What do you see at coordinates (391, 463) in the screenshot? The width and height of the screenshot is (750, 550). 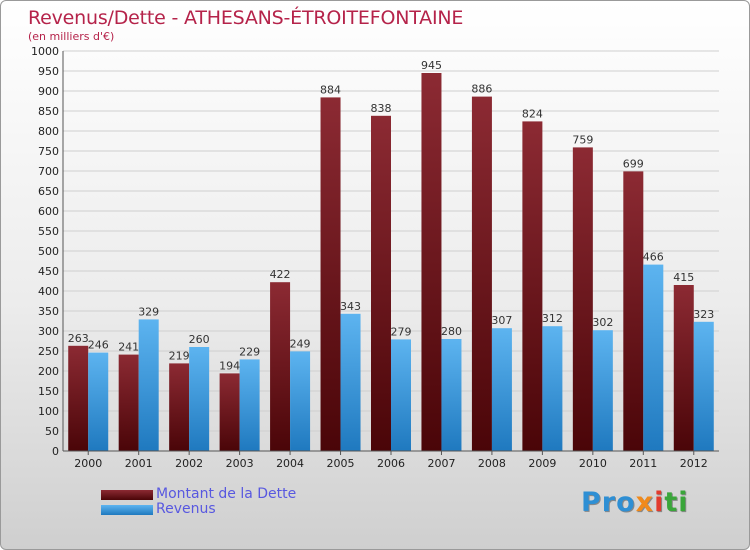 I see `x-tick-label: 2006` at bounding box center [391, 463].